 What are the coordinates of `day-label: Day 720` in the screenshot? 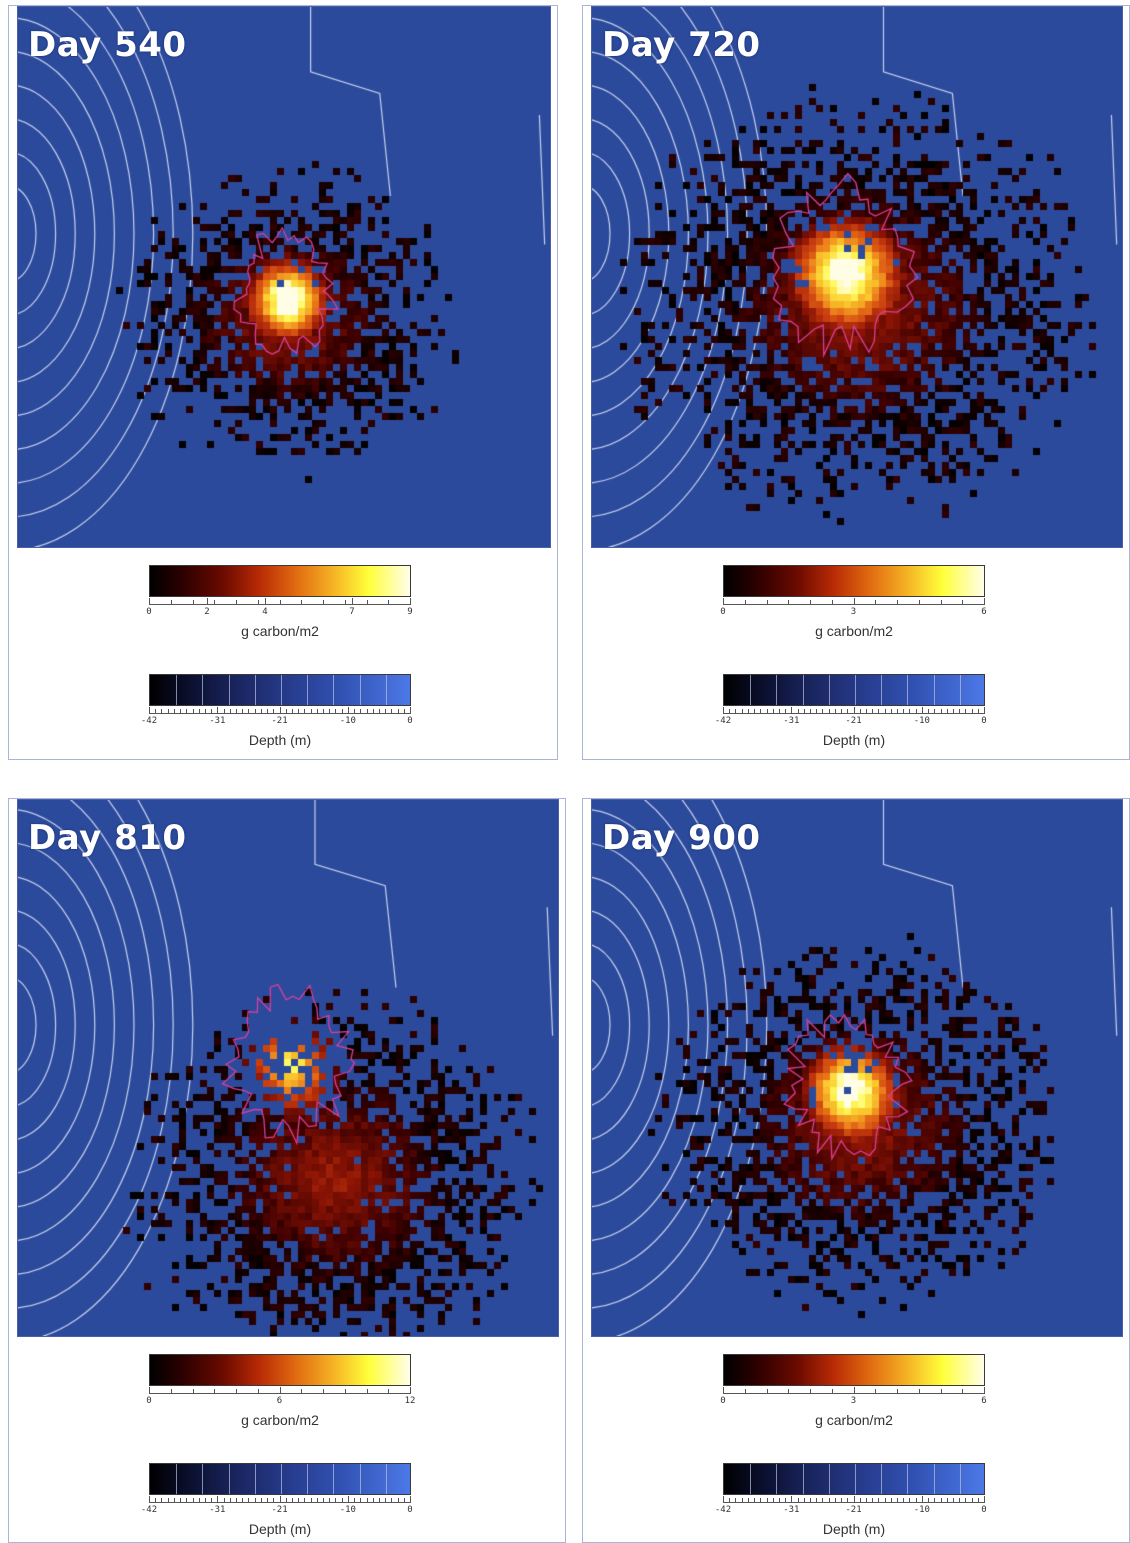 It's located at (681, 45).